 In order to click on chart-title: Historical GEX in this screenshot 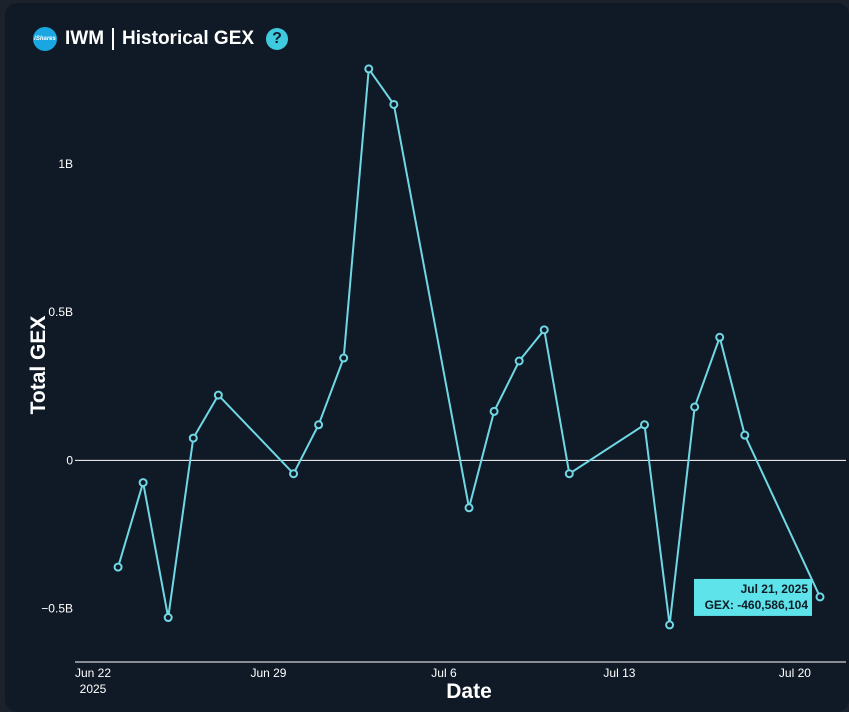, I will do `click(188, 38)`.